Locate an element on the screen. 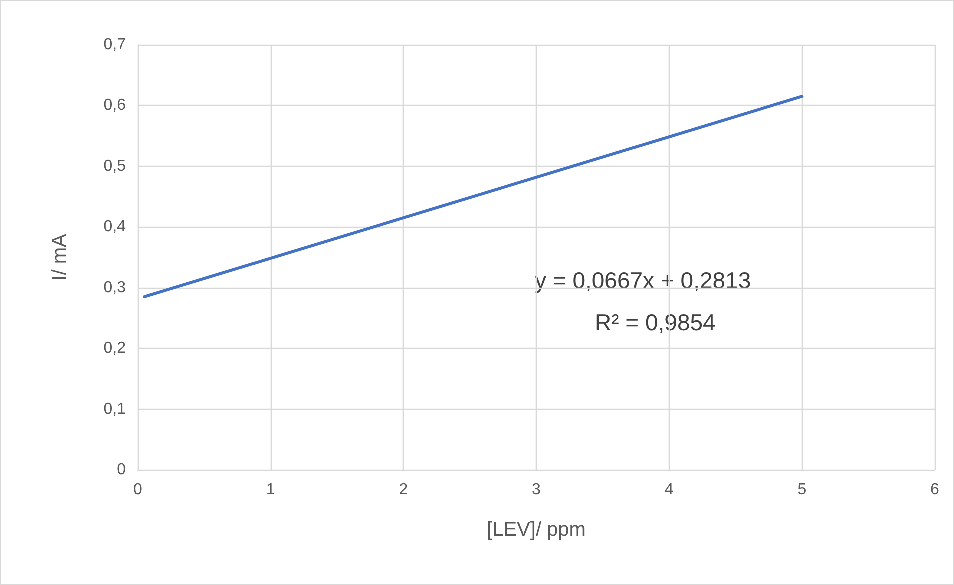 This screenshot has height=585, width=954. y-tick-label: 0,6 is located at coordinates (115, 105).